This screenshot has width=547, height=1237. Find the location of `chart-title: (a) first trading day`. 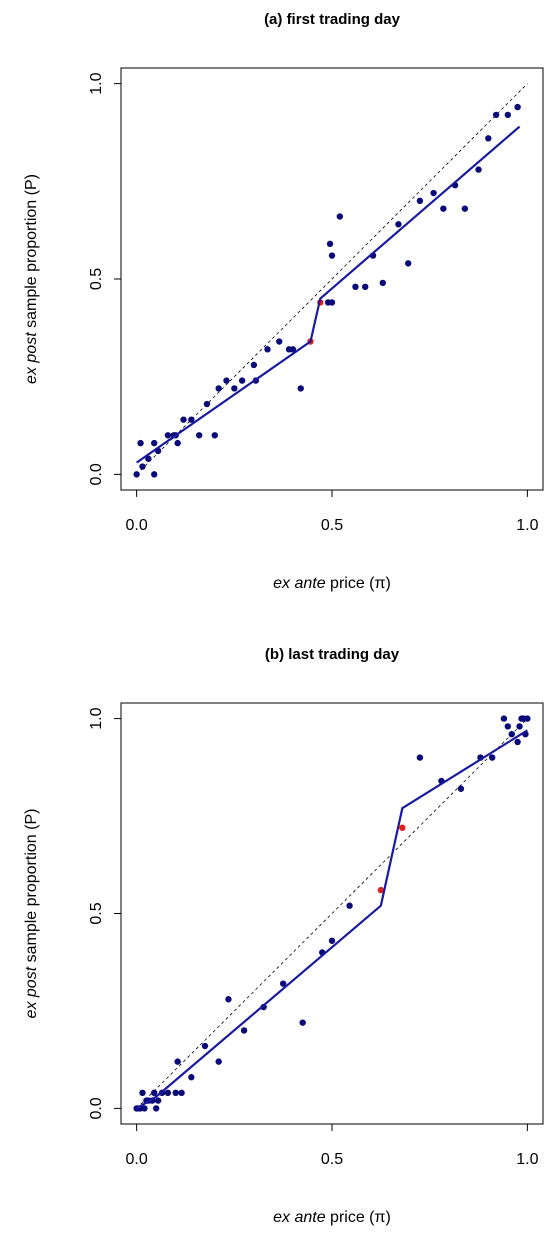

chart-title: (a) first trading day is located at coordinates (332, 19).